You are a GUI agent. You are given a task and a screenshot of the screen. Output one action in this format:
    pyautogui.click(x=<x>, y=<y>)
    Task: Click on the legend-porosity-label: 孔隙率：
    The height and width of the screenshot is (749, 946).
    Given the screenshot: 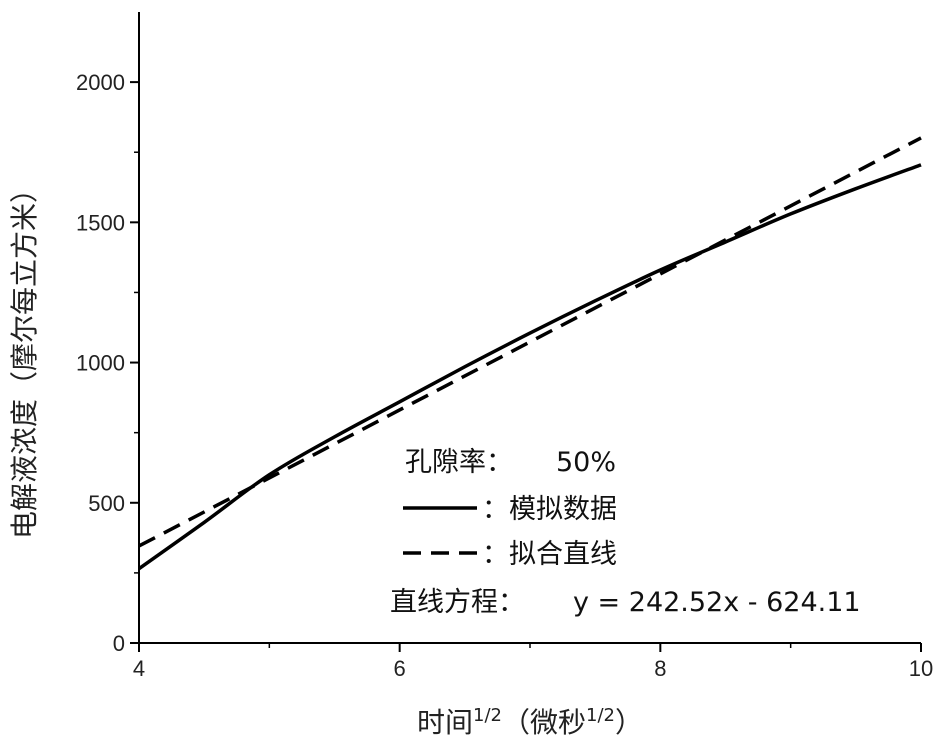 What is the action you would take?
    pyautogui.click(x=459, y=462)
    